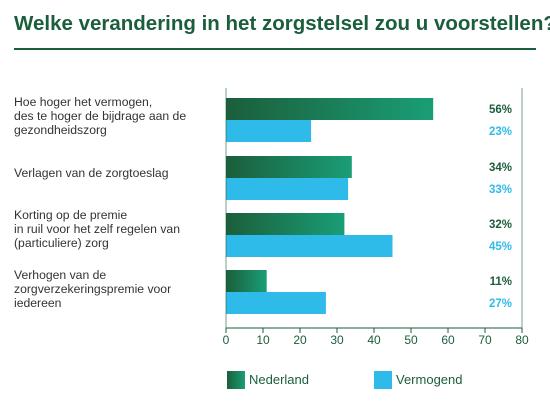 The image size is (550, 401). I want to click on pct-label-nederland-2: 34%, so click(500, 168).